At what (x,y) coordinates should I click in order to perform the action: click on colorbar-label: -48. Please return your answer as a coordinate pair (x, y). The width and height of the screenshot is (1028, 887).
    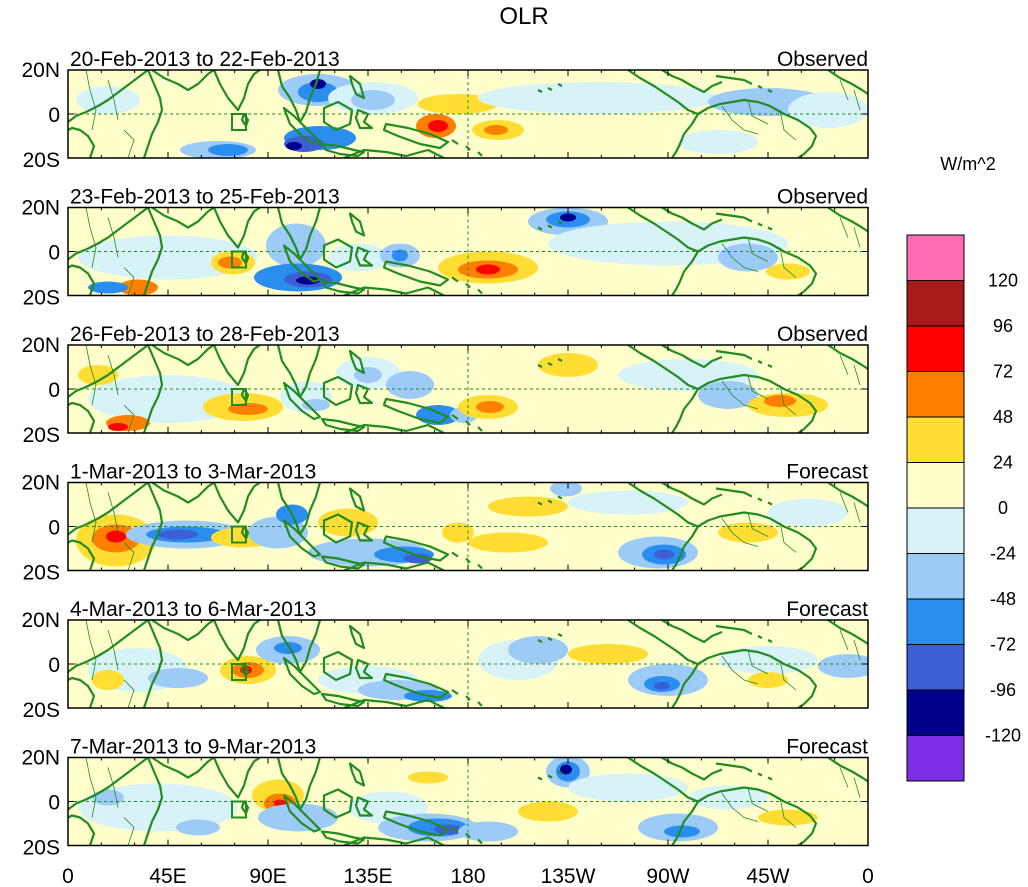
    Looking at the image, I should click on (1003, 599).